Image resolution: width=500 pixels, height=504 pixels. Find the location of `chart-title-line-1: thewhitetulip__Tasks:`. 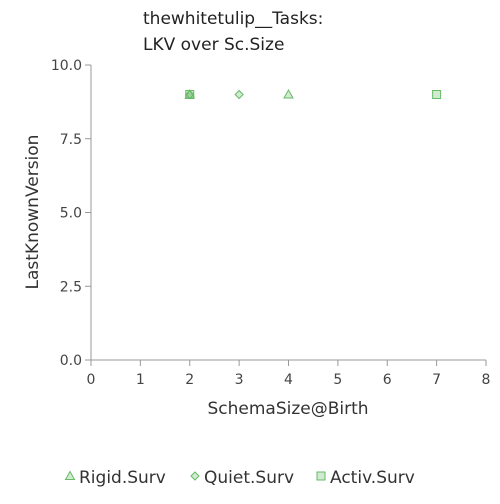

chart-title-line-1: thewhitetulip__Tasks: is located at coordinates (233, 19).